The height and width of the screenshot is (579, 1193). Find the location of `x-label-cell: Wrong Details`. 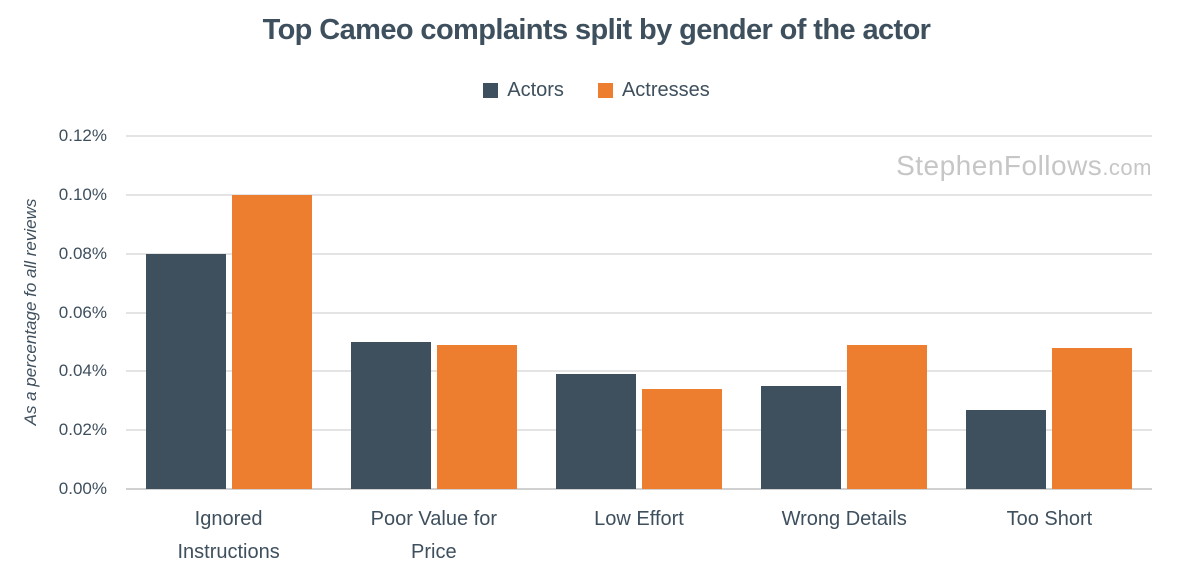

x-label-cell: Wrong Details is located at coordinates (844, 536).